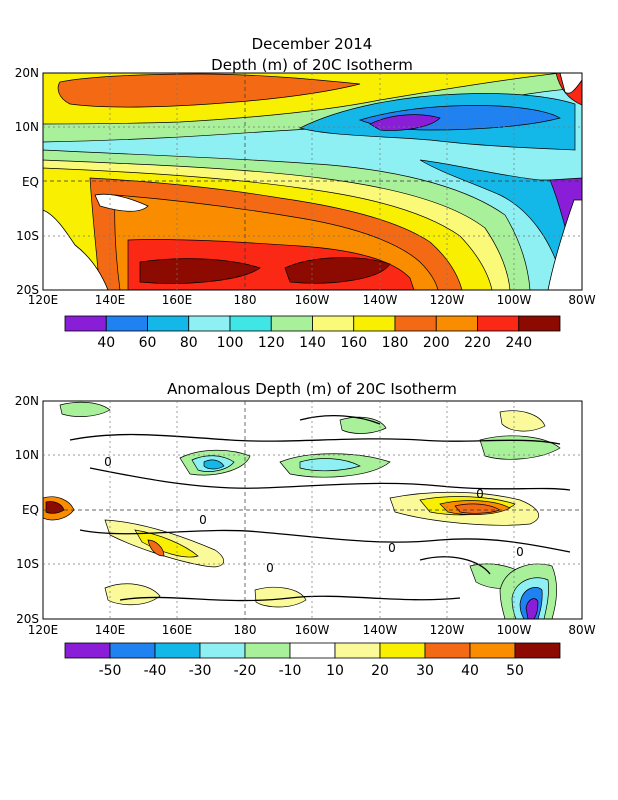 Image resolution: width=618 pixels, height=800 pixels. I want to click on colorbar-label: 200, so click(436, 343).